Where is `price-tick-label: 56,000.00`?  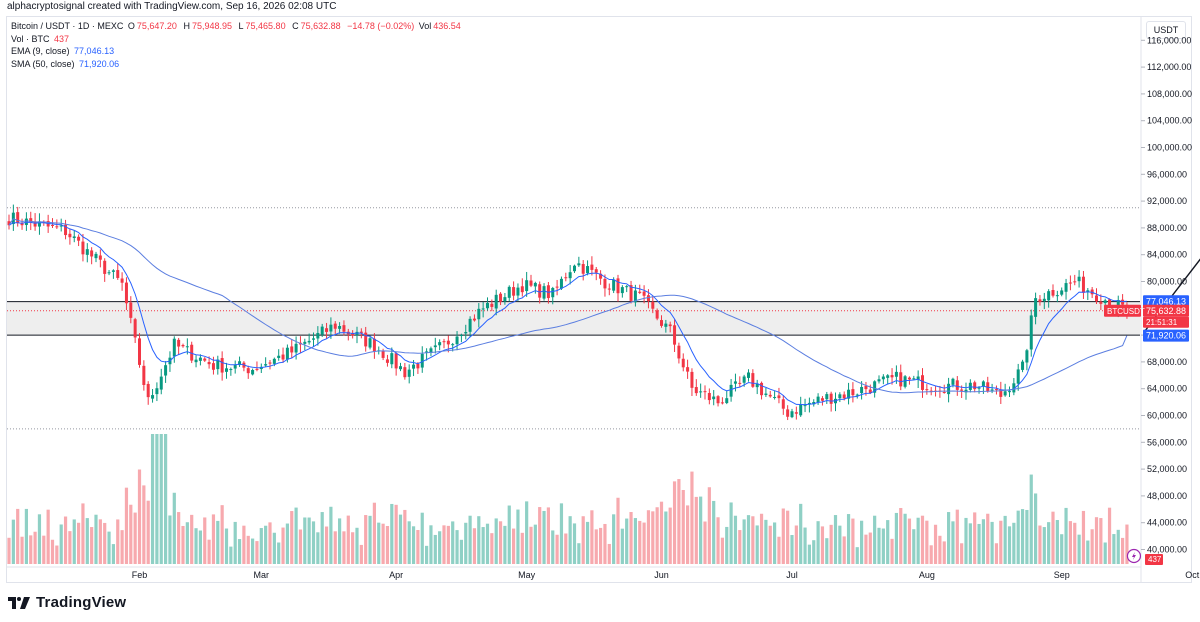 price-tick-label: 56,000.00 is located at coordinates (1167, 442).